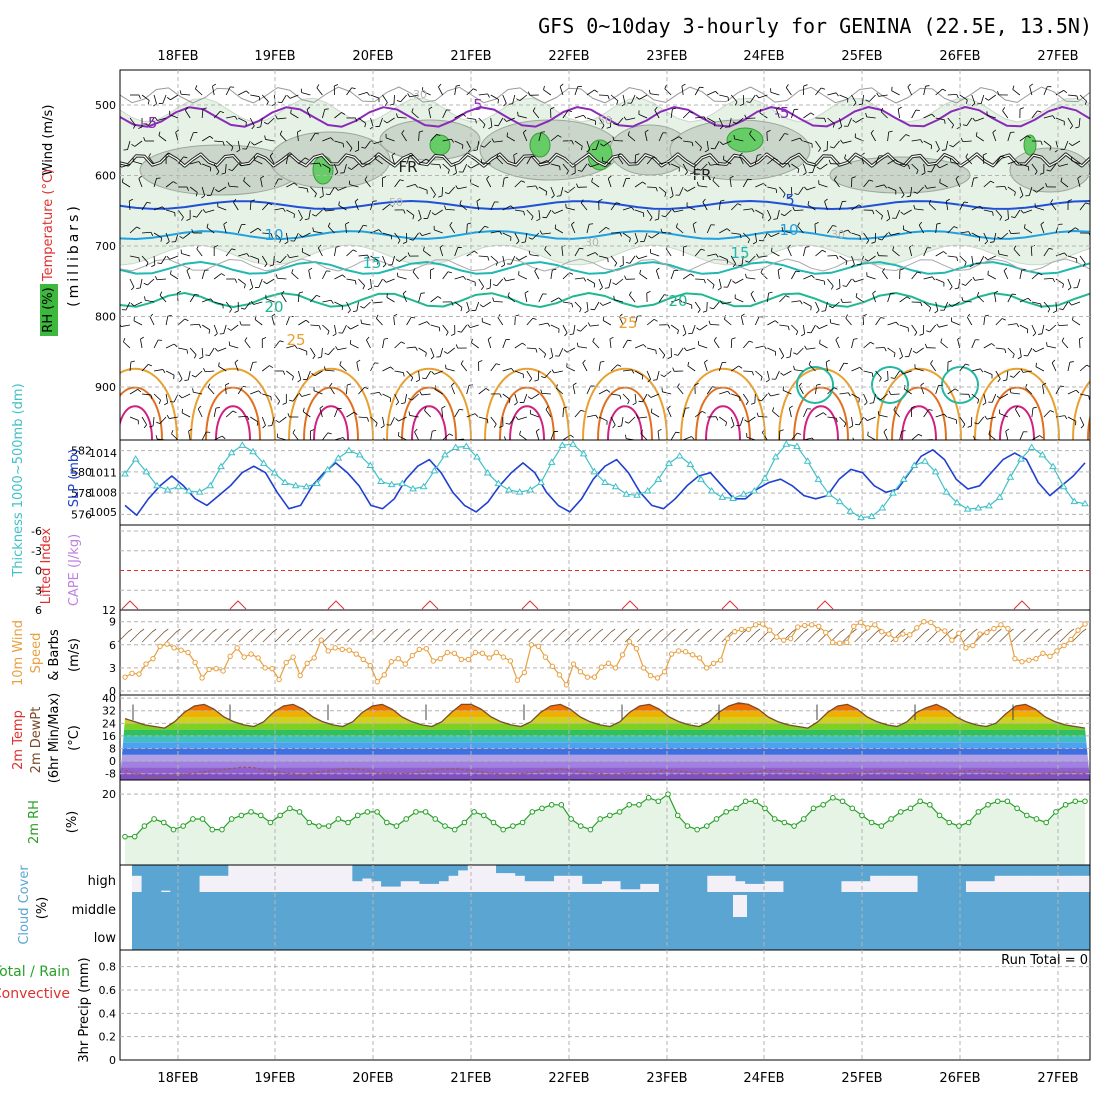 This screenshot has height=1100, width=1100. I want to click on temp-tick: 0, so click(112, 761).